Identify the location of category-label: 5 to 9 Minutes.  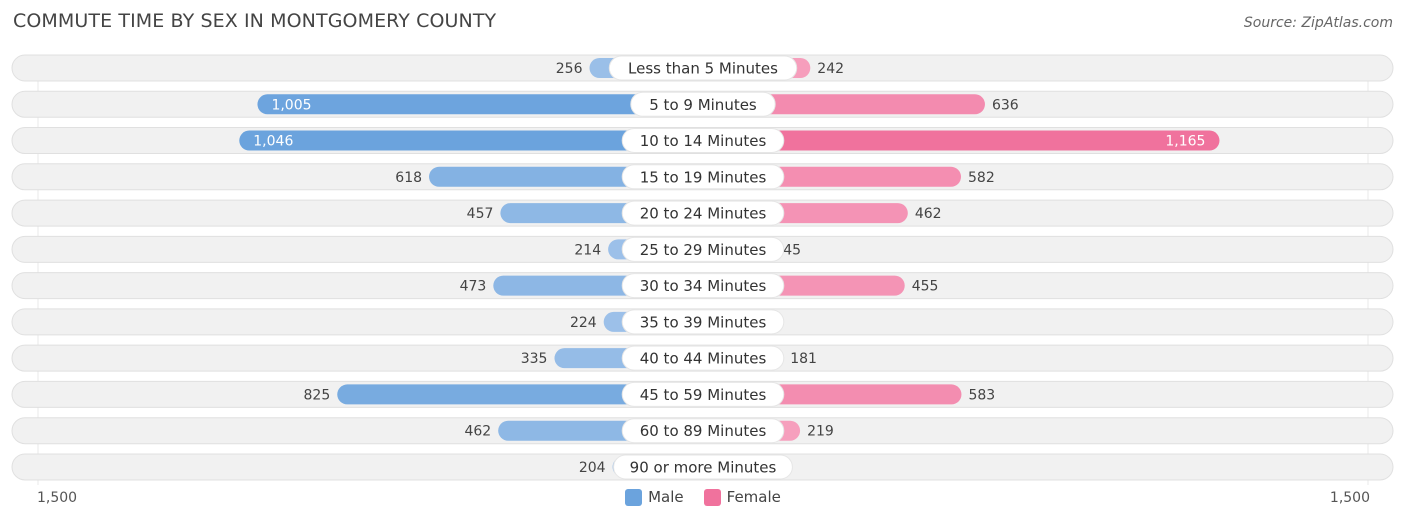
(703, 105).